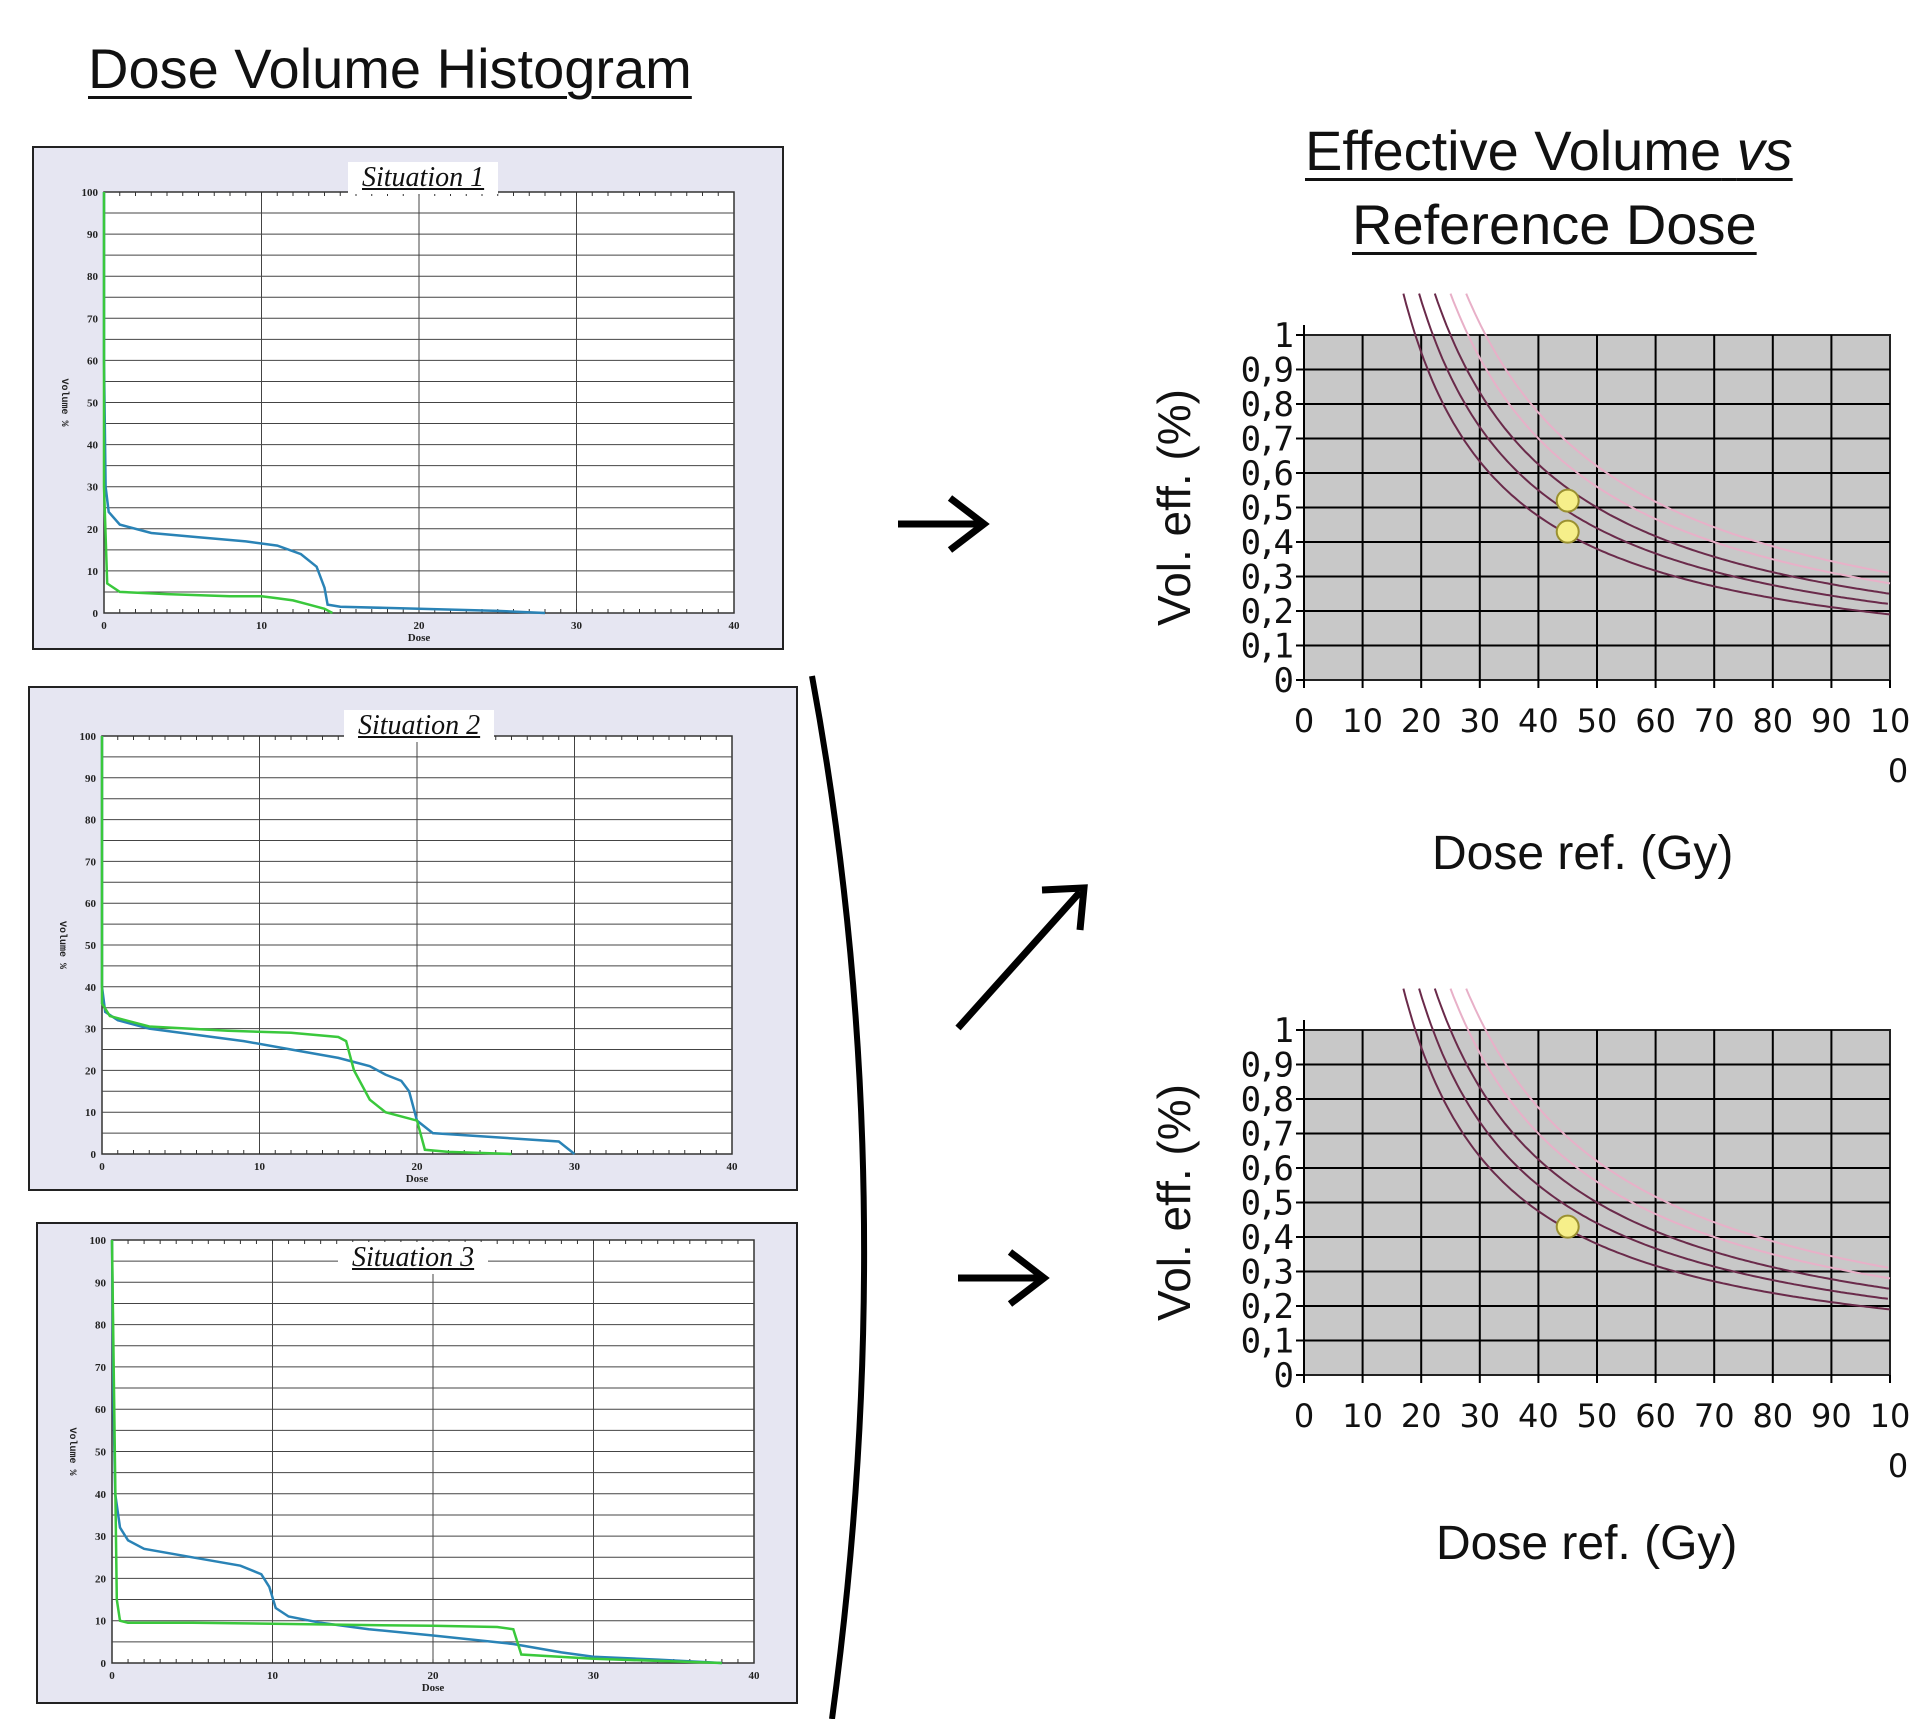 Image resolution: width=1920 pixels, height=1719 pixels. What do you see at coordinates (1587, 1543) in the screenshot?
I see `ev-xlabel-bottom: Dose ref. (Gy)` at bounding box center [1587, 1543].